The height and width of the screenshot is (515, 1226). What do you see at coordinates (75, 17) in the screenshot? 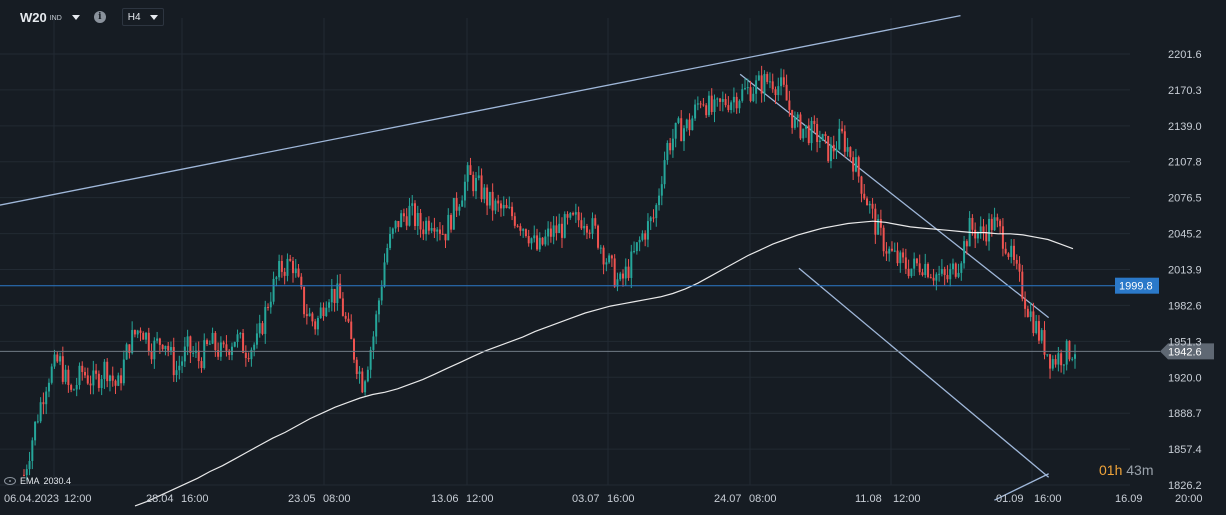
I see `chevron-down-icon` at bounding box center [75, 17].